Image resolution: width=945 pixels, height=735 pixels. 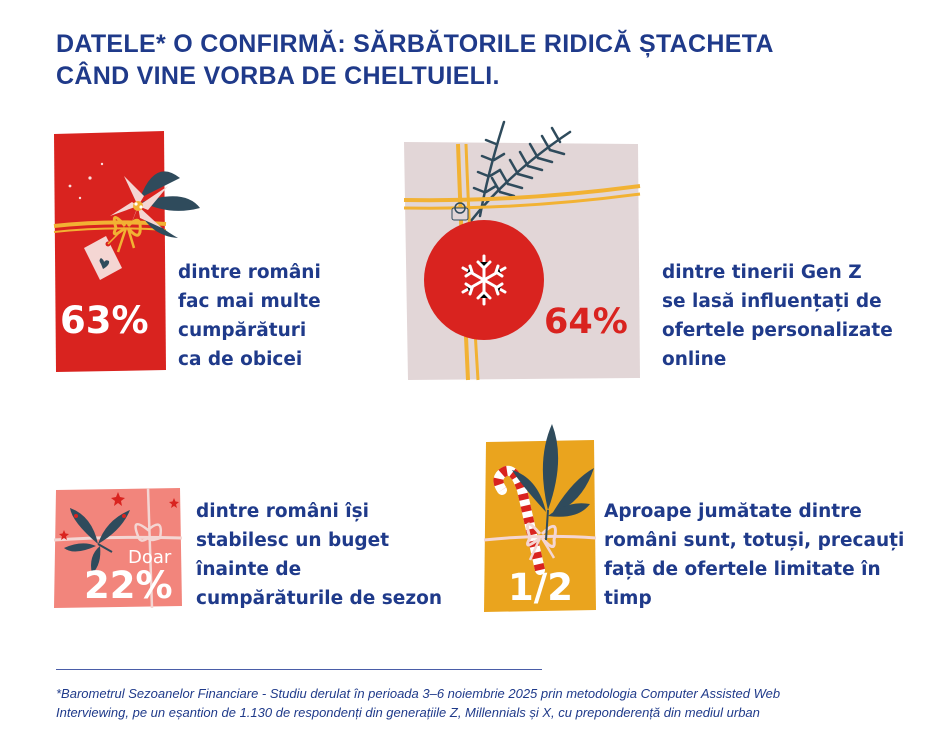 What do you see at coordinates (522, 250) in the screenshot?
I see `ornament-gift-illustration` at bounding box center [522, 250].